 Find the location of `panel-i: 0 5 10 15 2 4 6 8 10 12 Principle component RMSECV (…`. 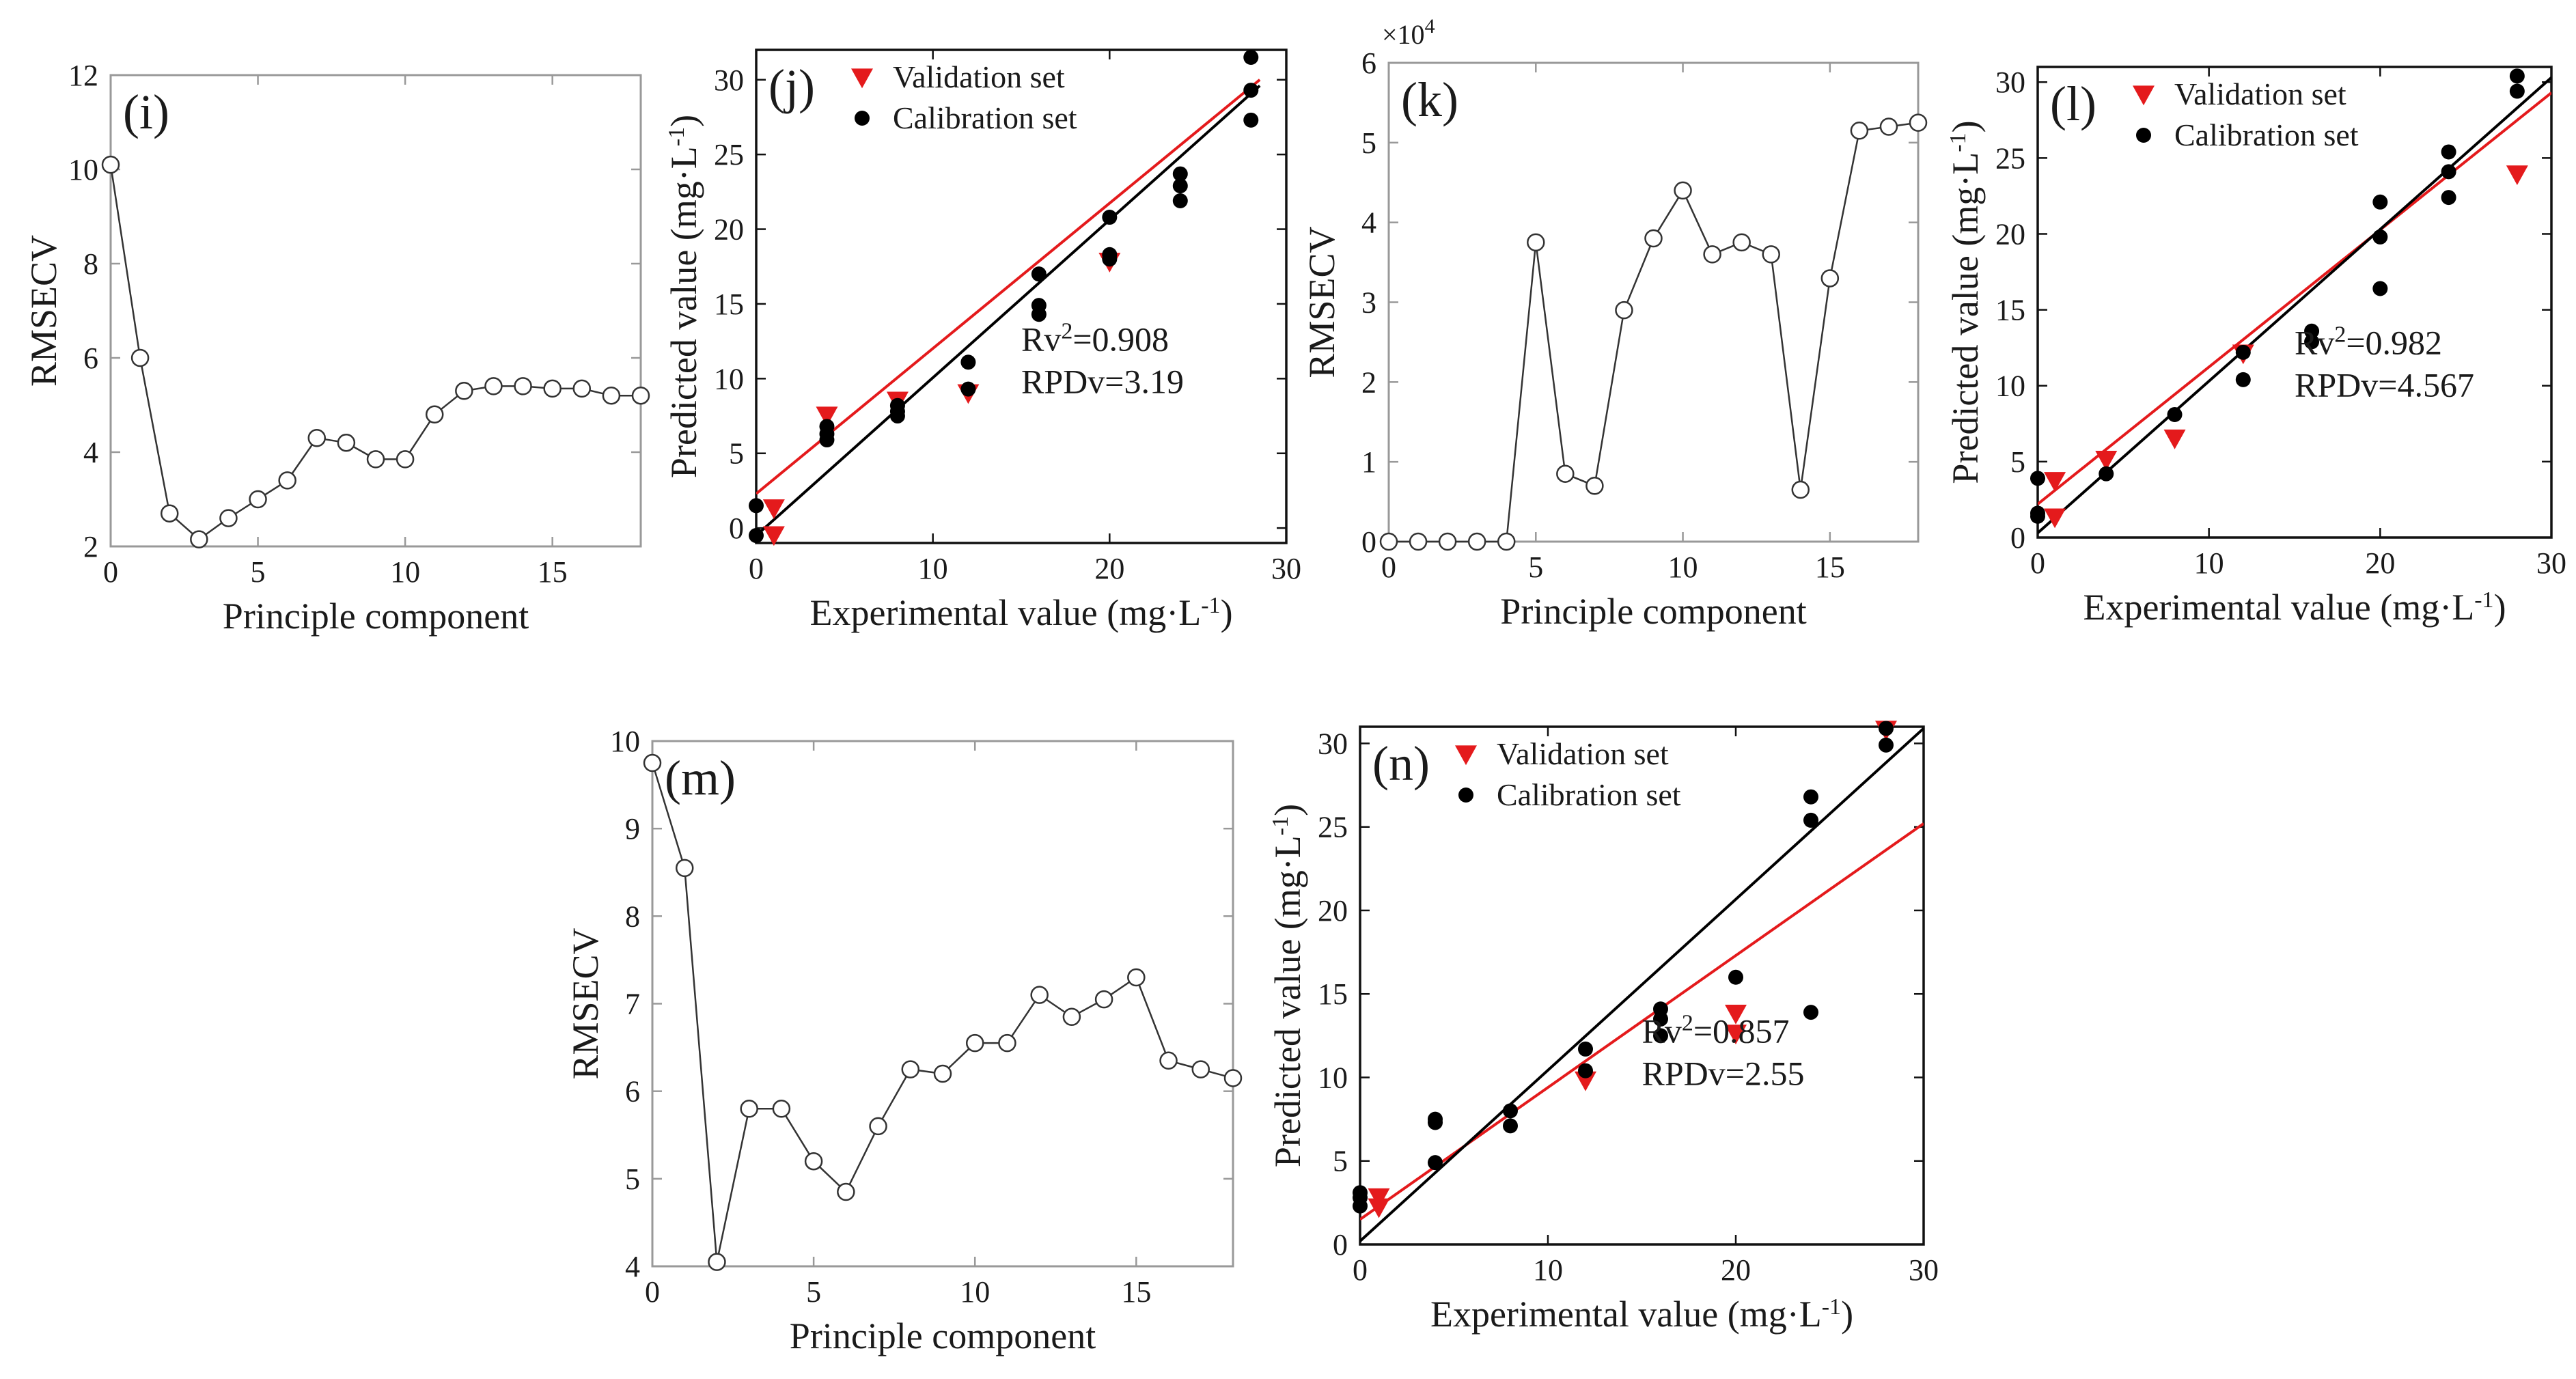

panel-i: 0 5 10 15 2 4 6 8 10 12 Principle component RMSECV (… is located at coordinates (336, 348).